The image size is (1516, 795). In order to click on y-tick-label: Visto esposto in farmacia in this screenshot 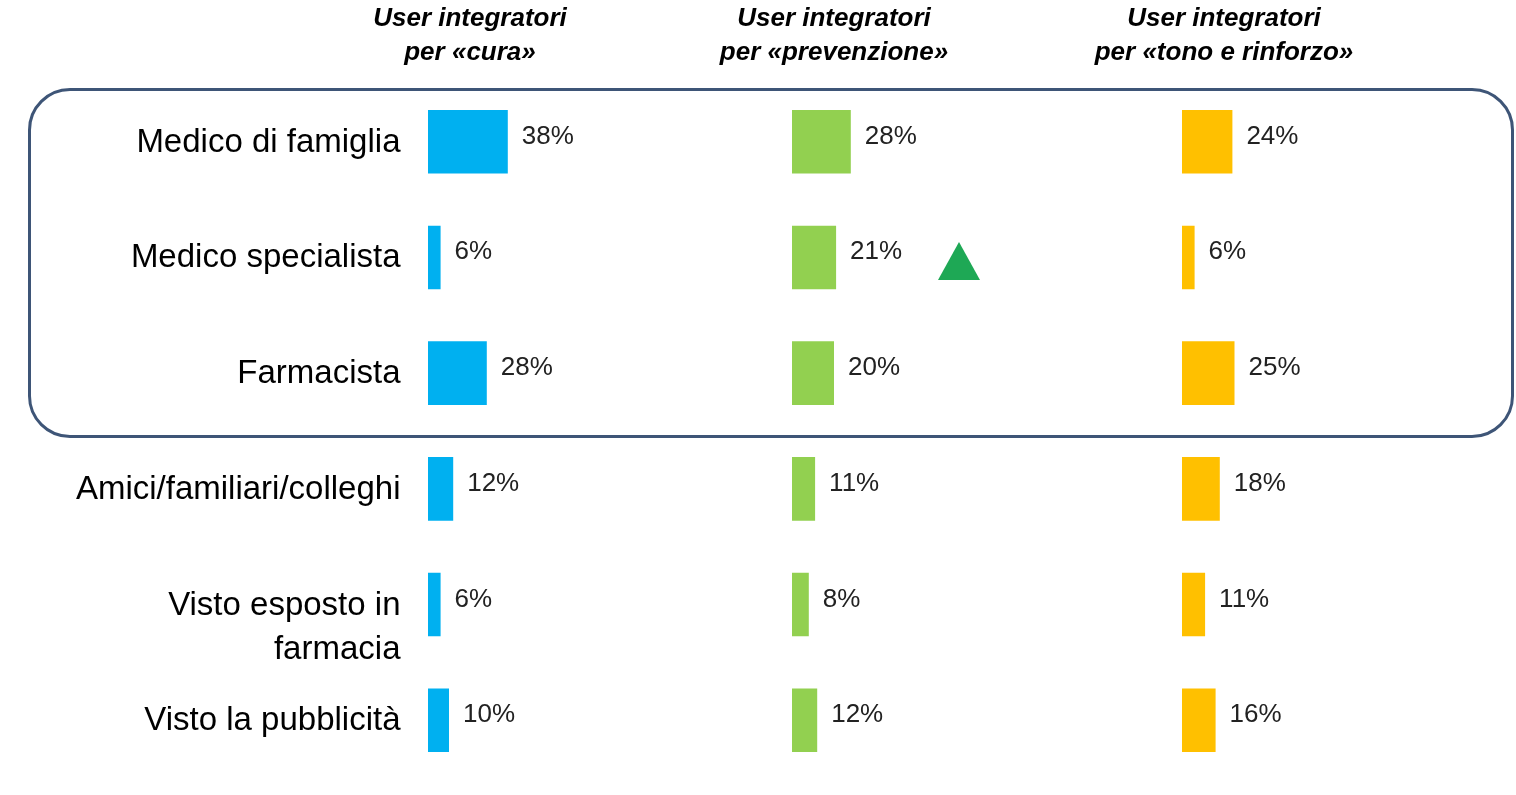, I will do `click(285, 625)`.